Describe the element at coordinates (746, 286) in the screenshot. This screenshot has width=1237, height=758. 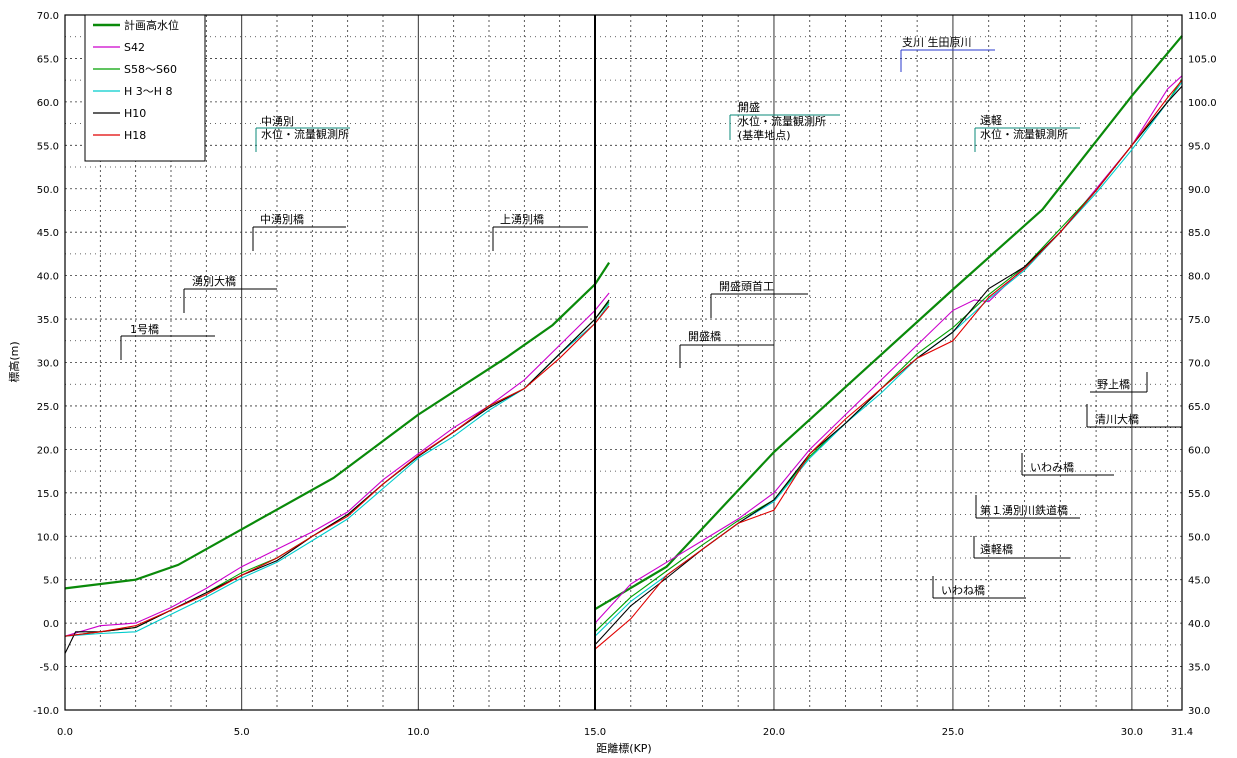
I see `annotation-label: 開盛頭首工` at that location.